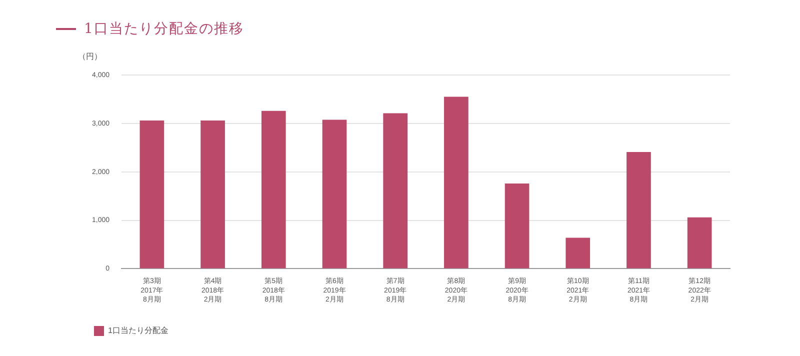 This screenshot has width=800, height=356. I want to click on y-axis-title: （円）, so click(90, 57).